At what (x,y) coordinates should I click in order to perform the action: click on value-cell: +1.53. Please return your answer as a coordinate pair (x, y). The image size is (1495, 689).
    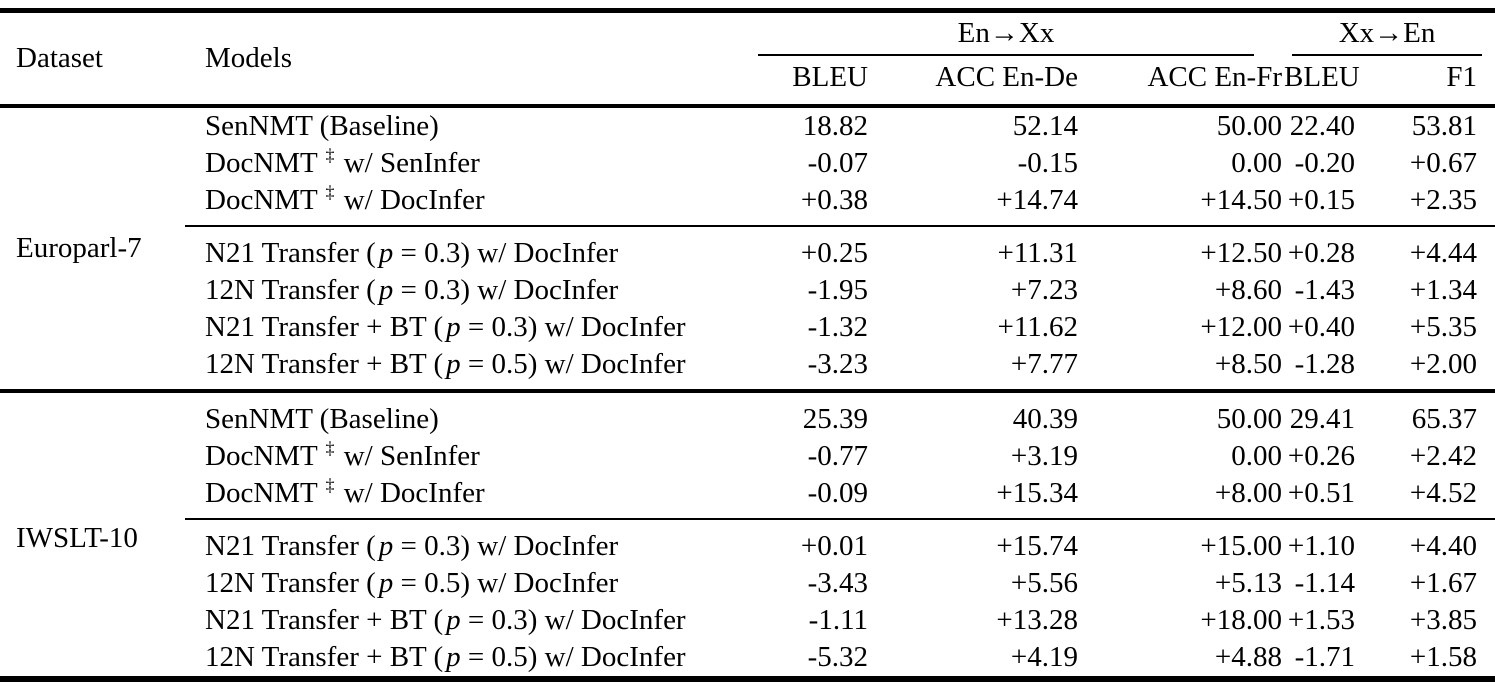
    Looking at the image, I should click on (1321, 620).